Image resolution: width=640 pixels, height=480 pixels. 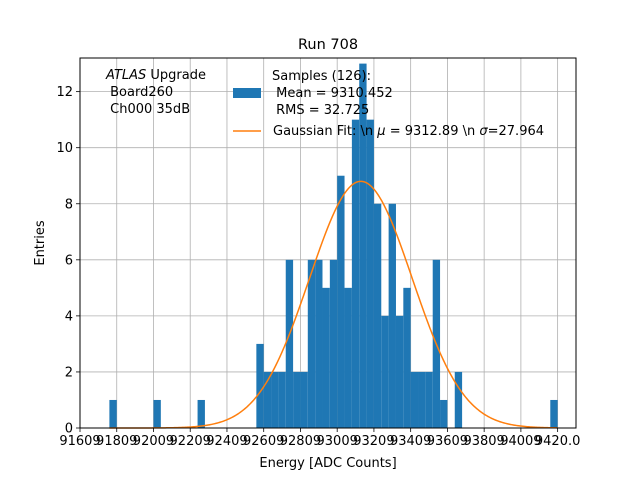 I want to click on y-axis-ticks: 0 2 4 6 8 10 12, so click(x=68, y=261).